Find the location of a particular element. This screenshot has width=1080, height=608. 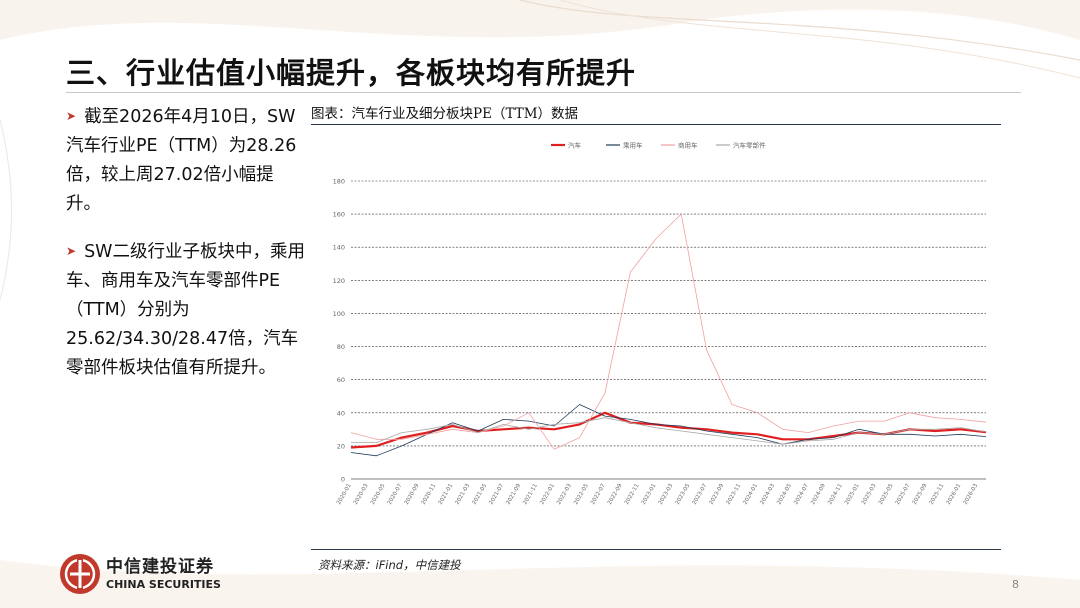

y-tick-label: 60 is located at coordinates (341, 380).